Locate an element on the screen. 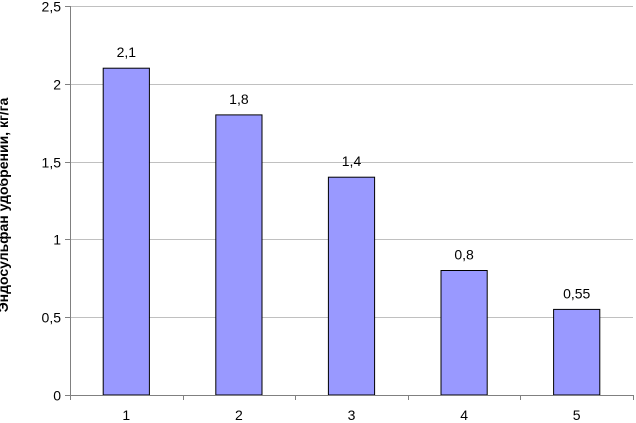 The image size is (636, 423). bar-value-label: 1,8 is located at coordinates (239, 99).